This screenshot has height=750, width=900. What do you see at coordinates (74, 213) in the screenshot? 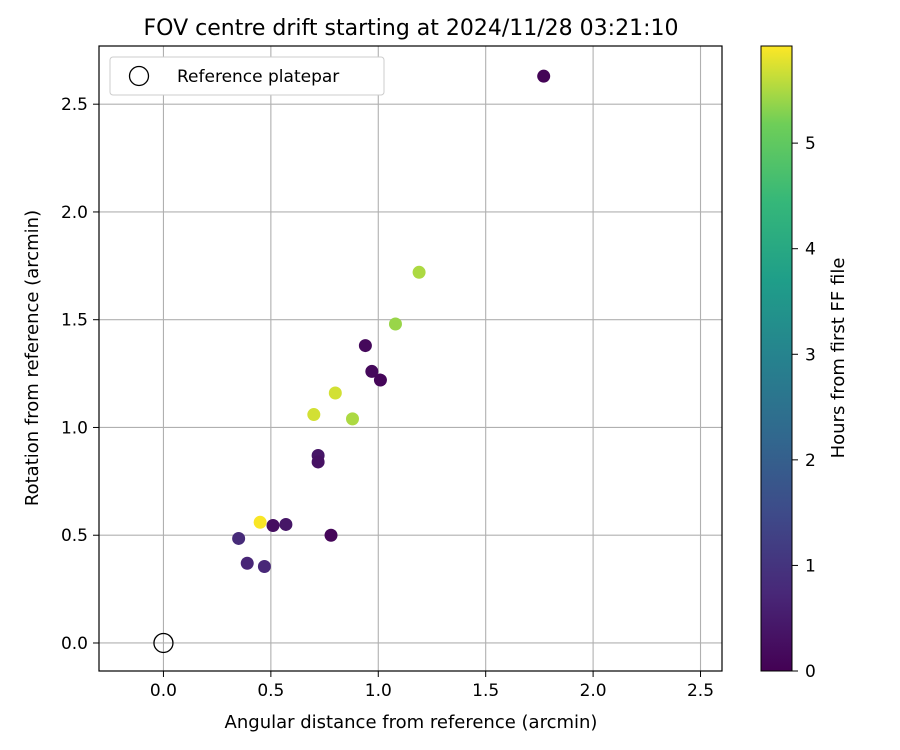
I see `y-tick-label: 2.0` at bounding box center [74, 213].